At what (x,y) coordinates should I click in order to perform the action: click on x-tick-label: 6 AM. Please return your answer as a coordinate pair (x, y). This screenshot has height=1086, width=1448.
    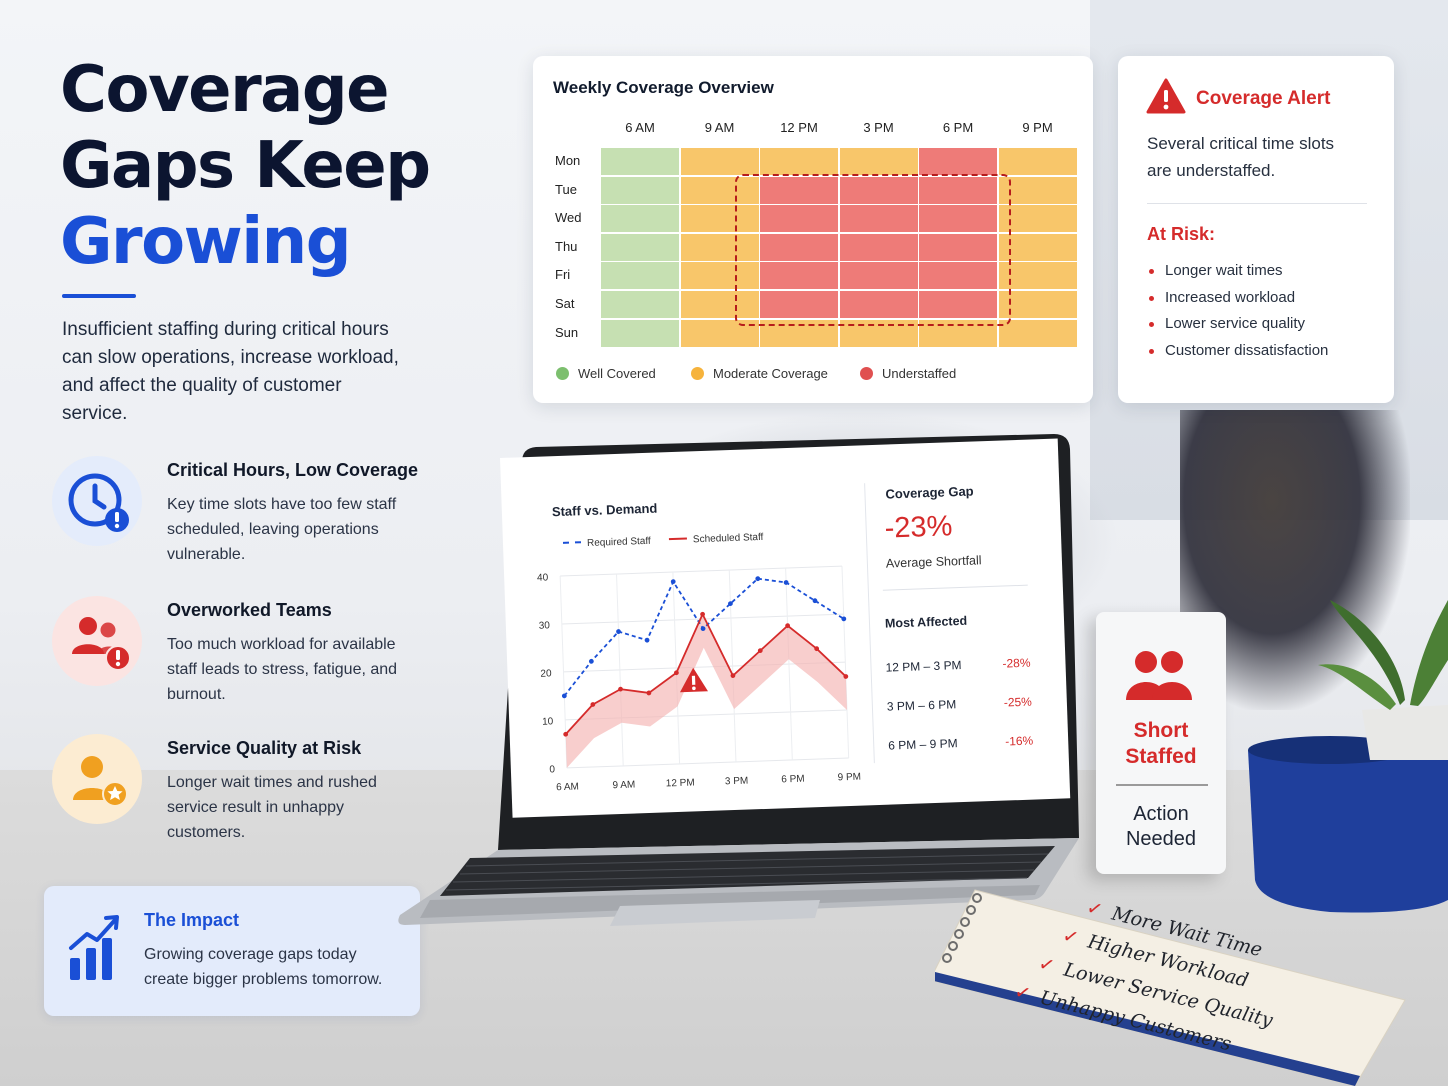
    Looking at the image, I should click on (567, 787).